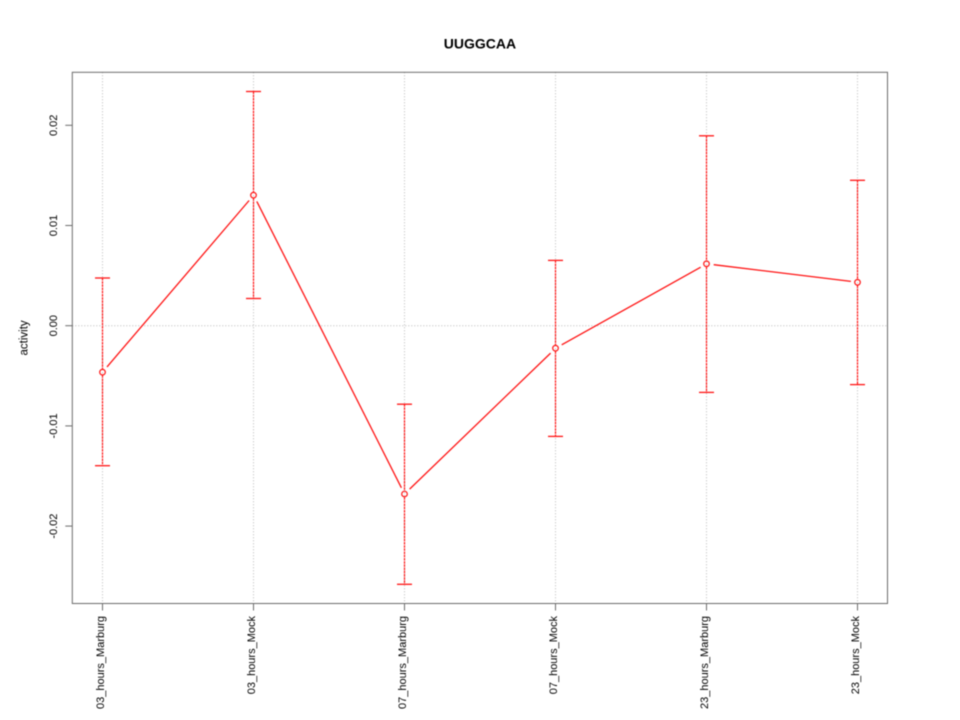  I want to click on svg-text: 07_hours_Mock, so click(554, 655).